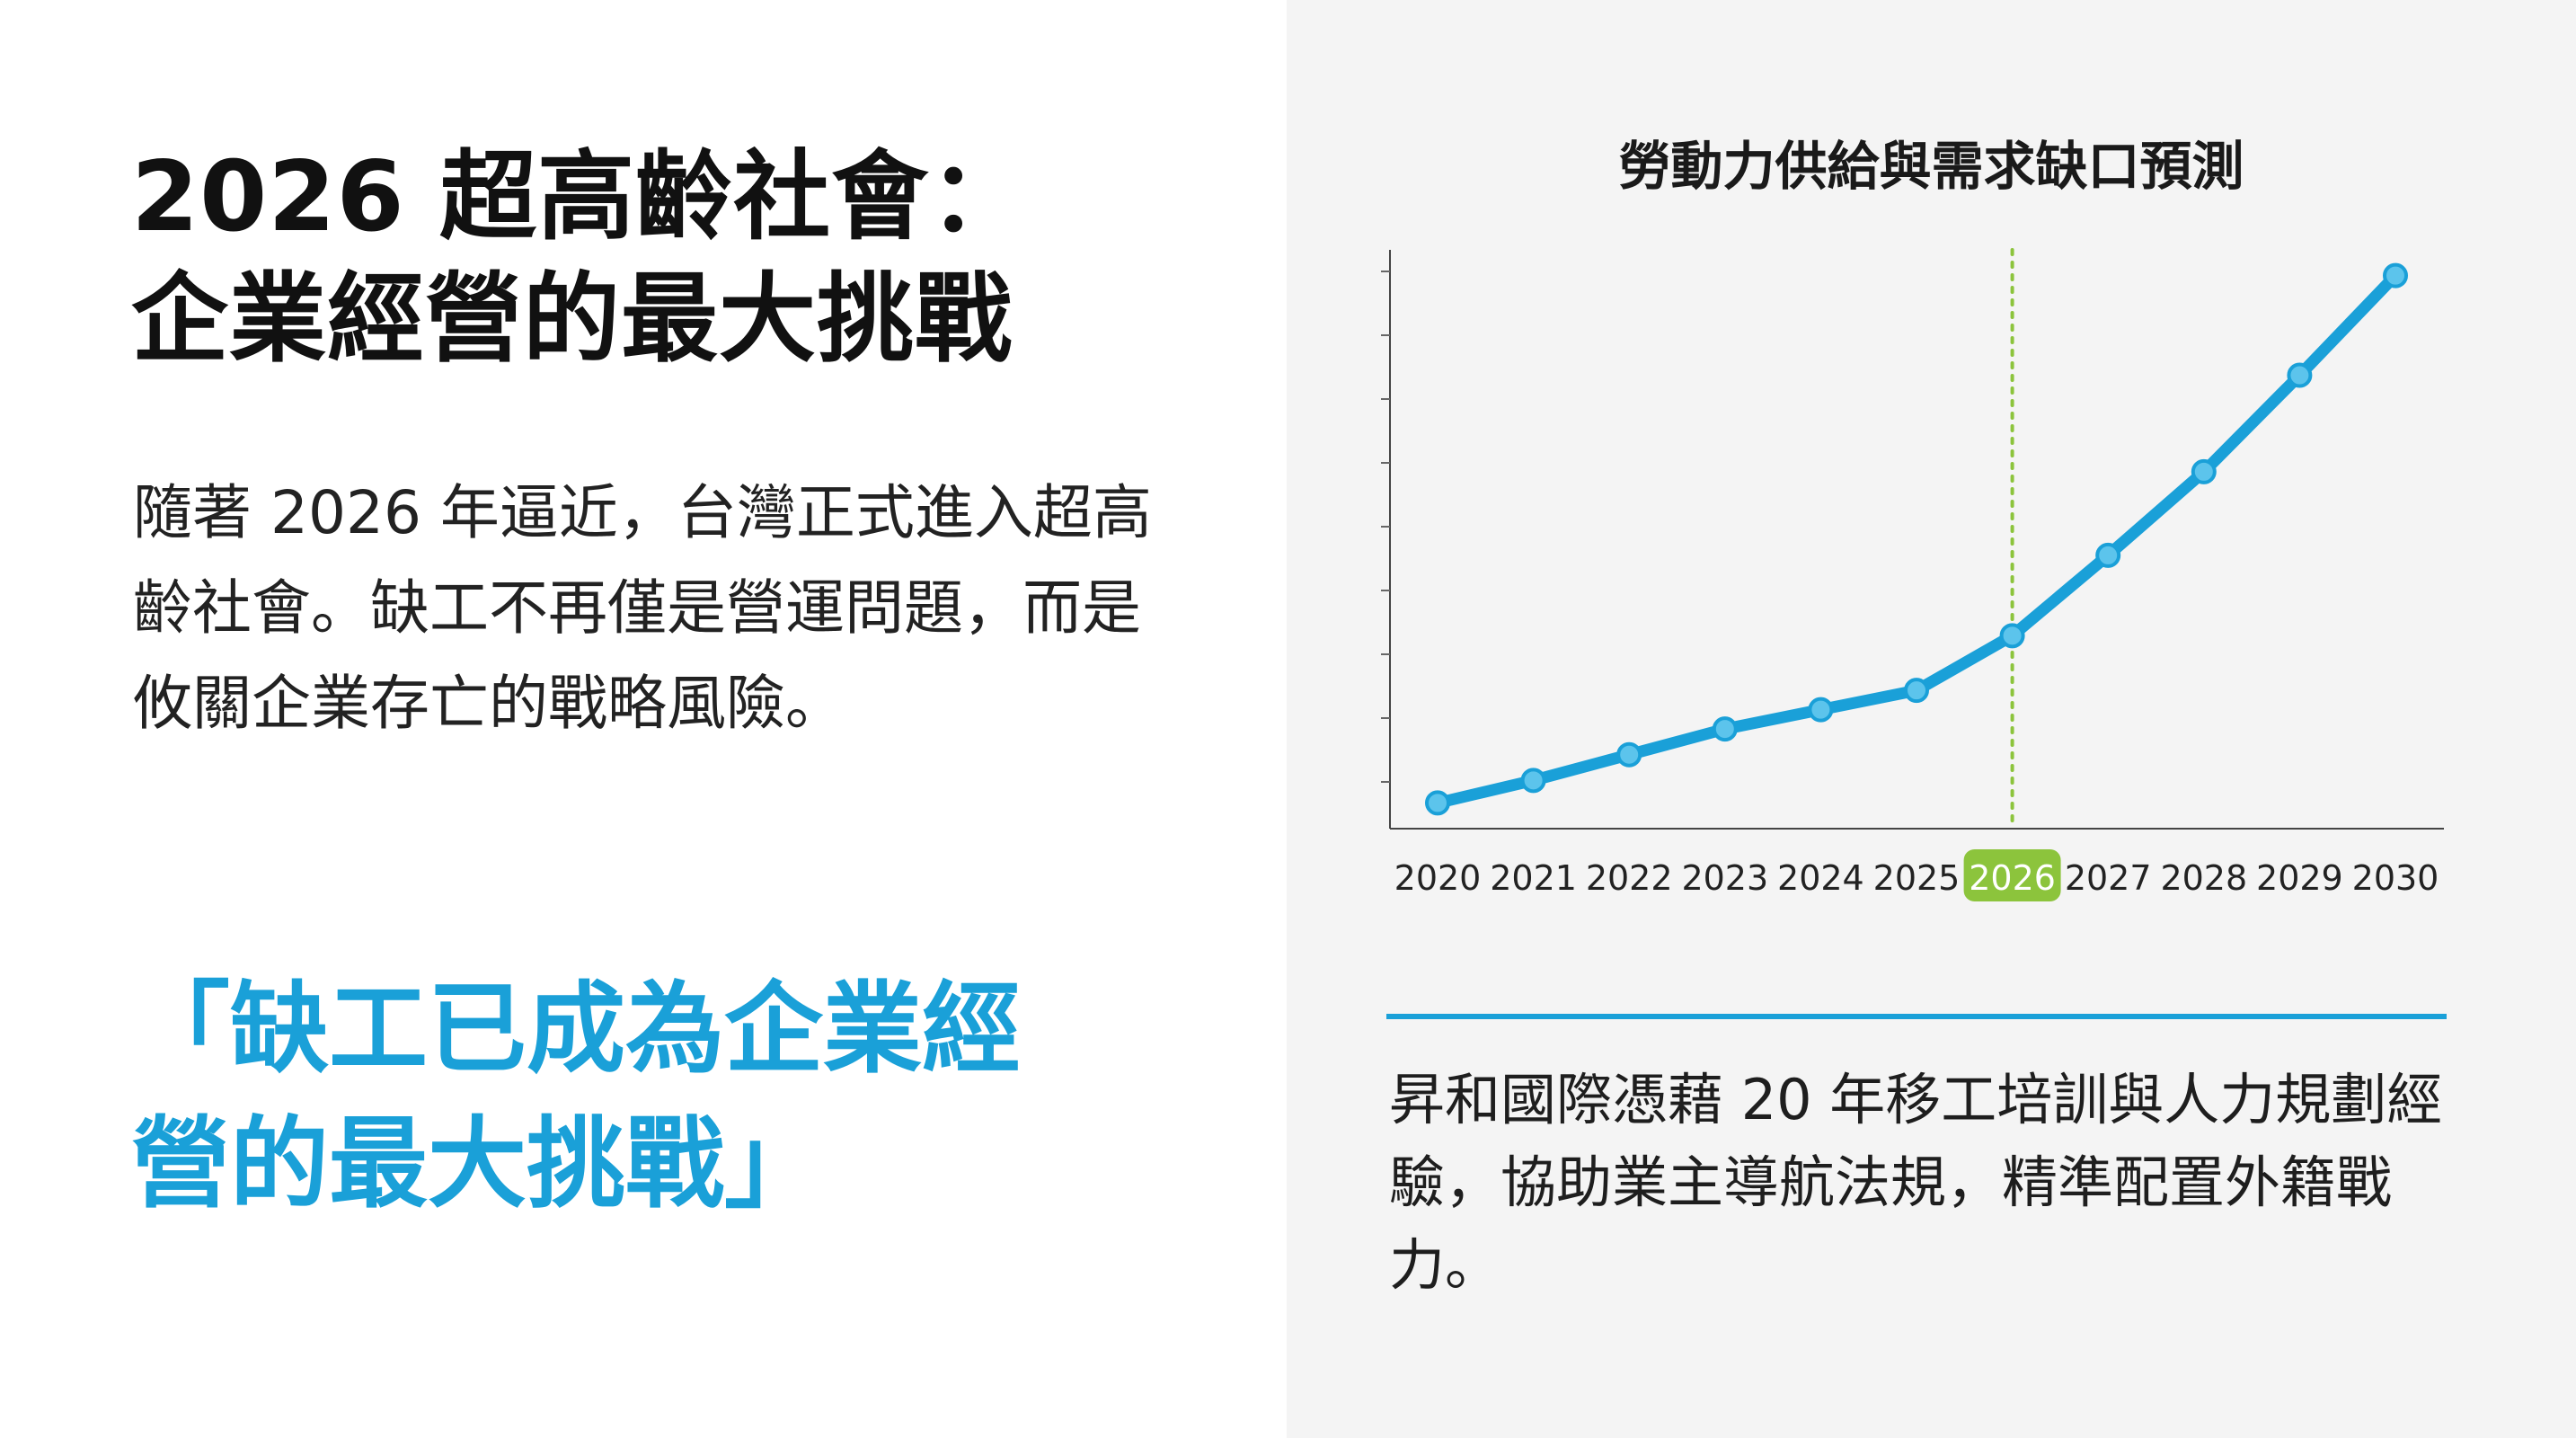 The height and width of the screenshot is (1438, 2576). I want to click on series-line, so click(1916, 539).